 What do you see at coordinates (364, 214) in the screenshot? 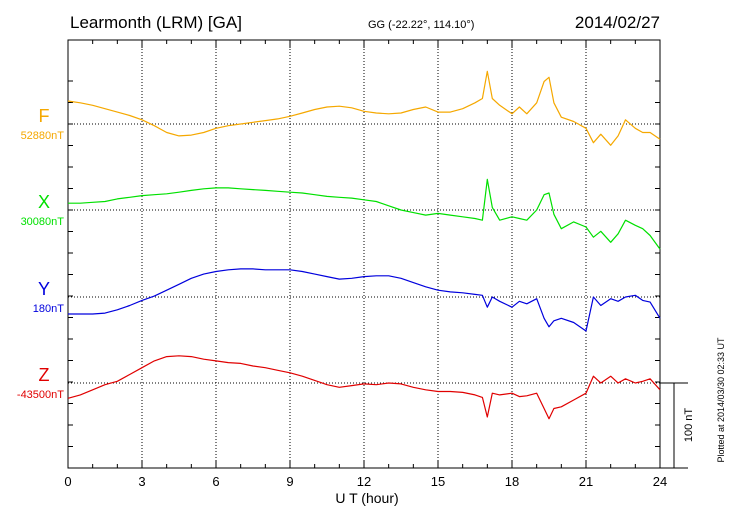
I see `series-line-x` at bounding box center [364, 214].